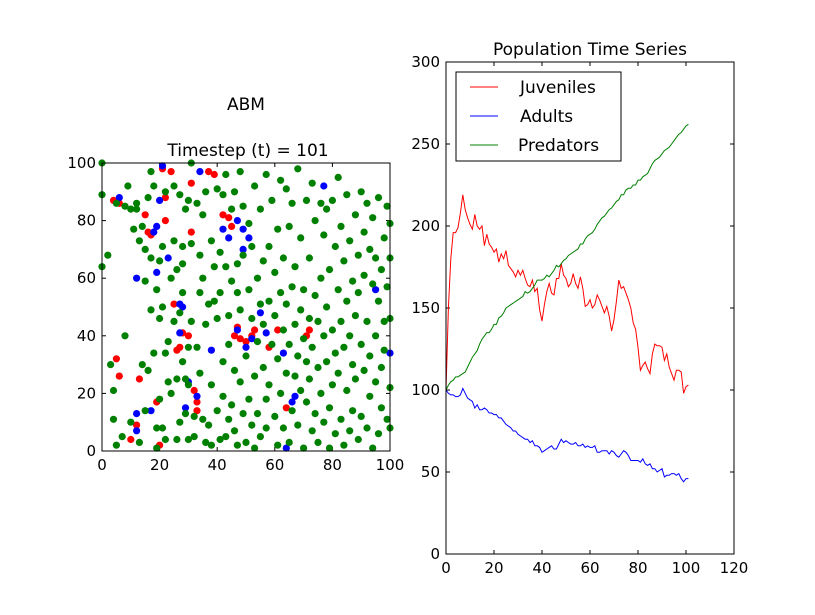 The width and height of the screenshot is (815, 615). I want to click on figure-suptitle: ABM, so click(246, 105).